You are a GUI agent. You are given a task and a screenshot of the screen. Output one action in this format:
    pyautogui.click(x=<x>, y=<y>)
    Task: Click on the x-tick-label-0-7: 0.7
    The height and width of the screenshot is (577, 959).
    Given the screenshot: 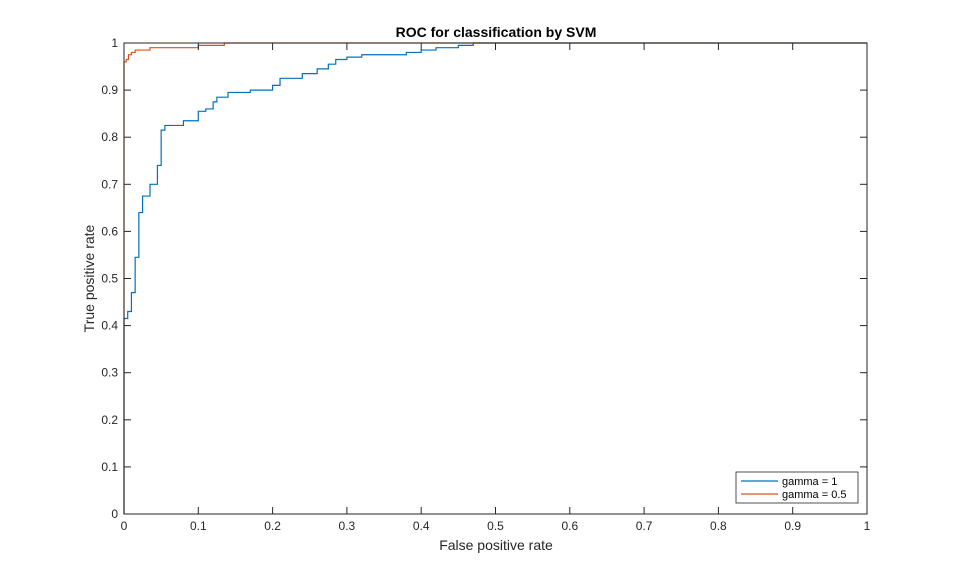 What is the action you would take?
    pyautogui.click(x=644, y=526)
    